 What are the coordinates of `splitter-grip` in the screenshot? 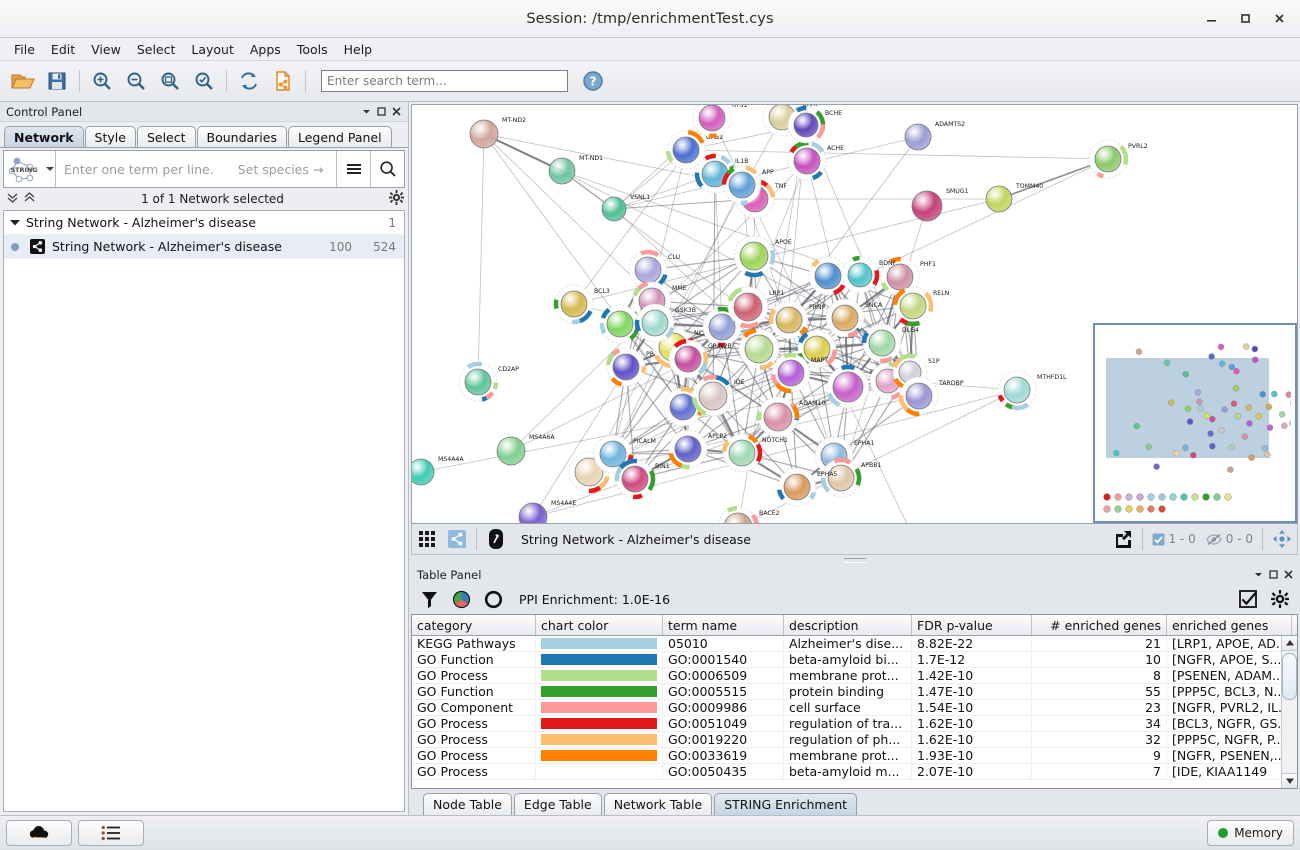 It's located at (854, 560).